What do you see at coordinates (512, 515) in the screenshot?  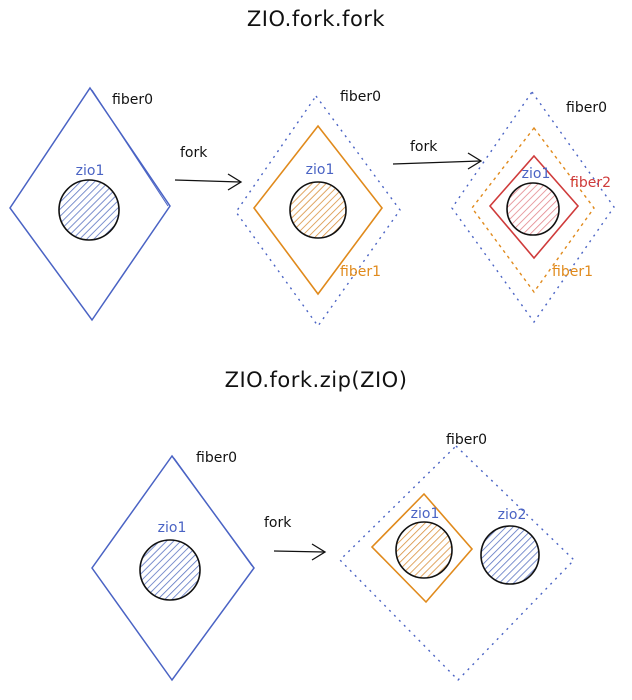 I see `zio2-label: zio2` at bounding box center [512, 515].